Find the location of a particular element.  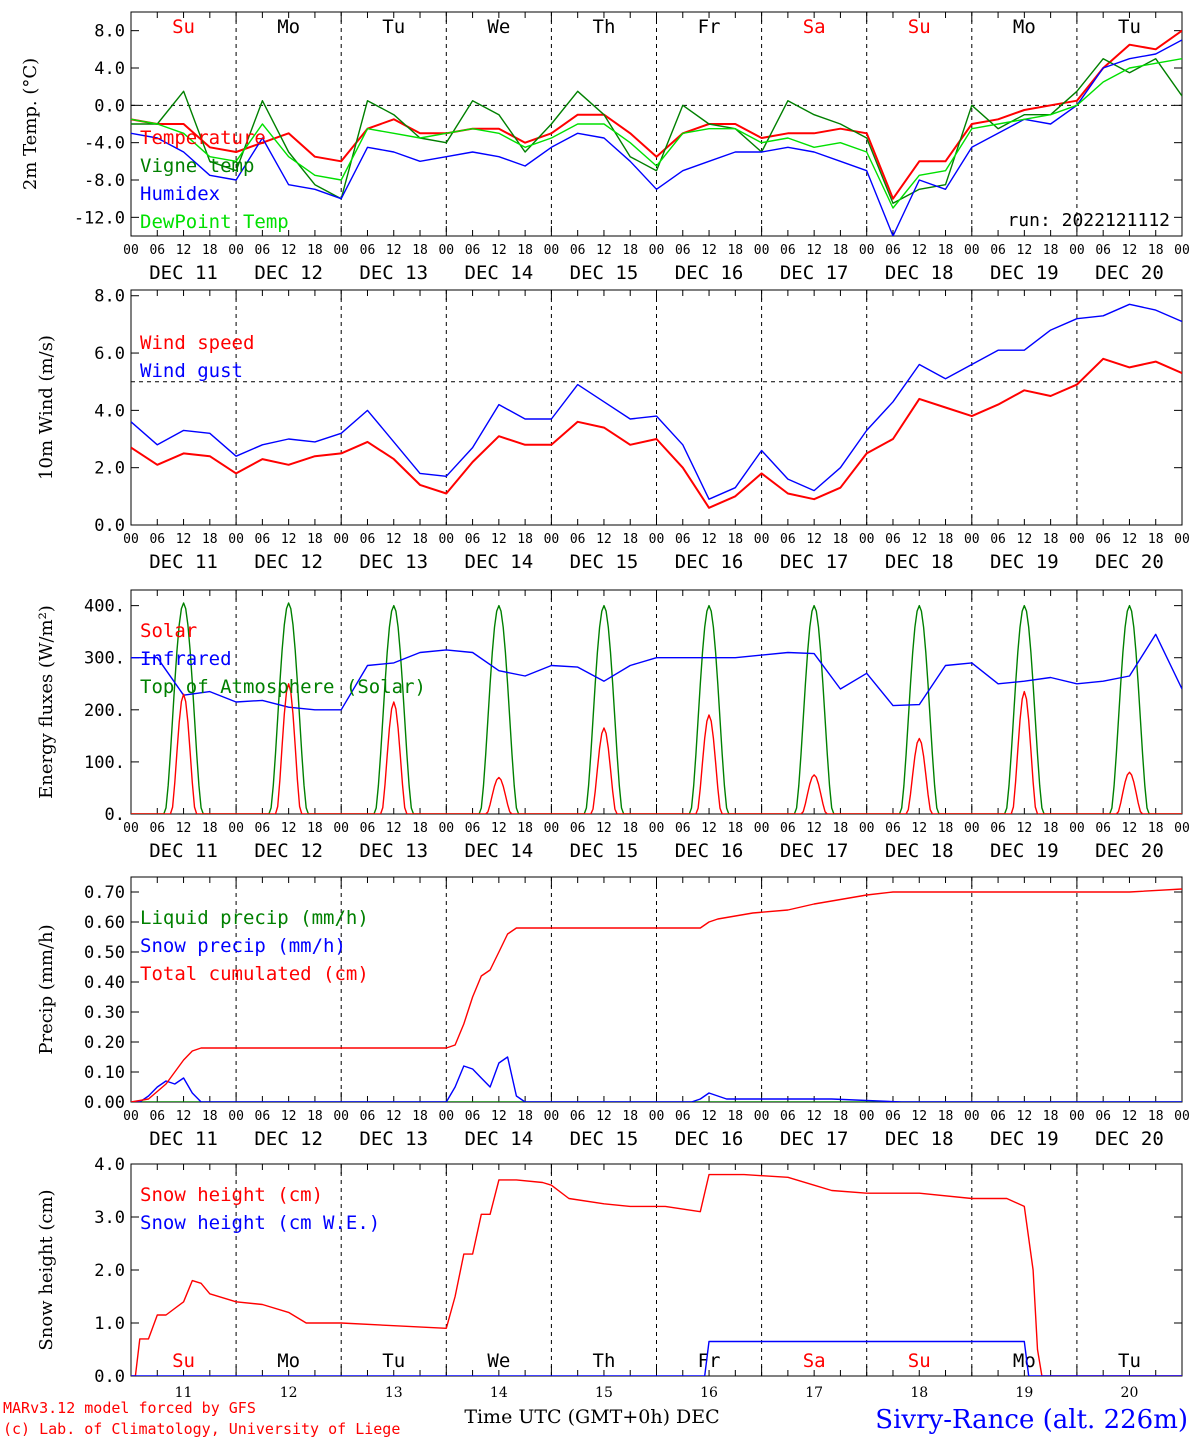

legend-entry: Vigne temp is located at coordinates (197, 166).